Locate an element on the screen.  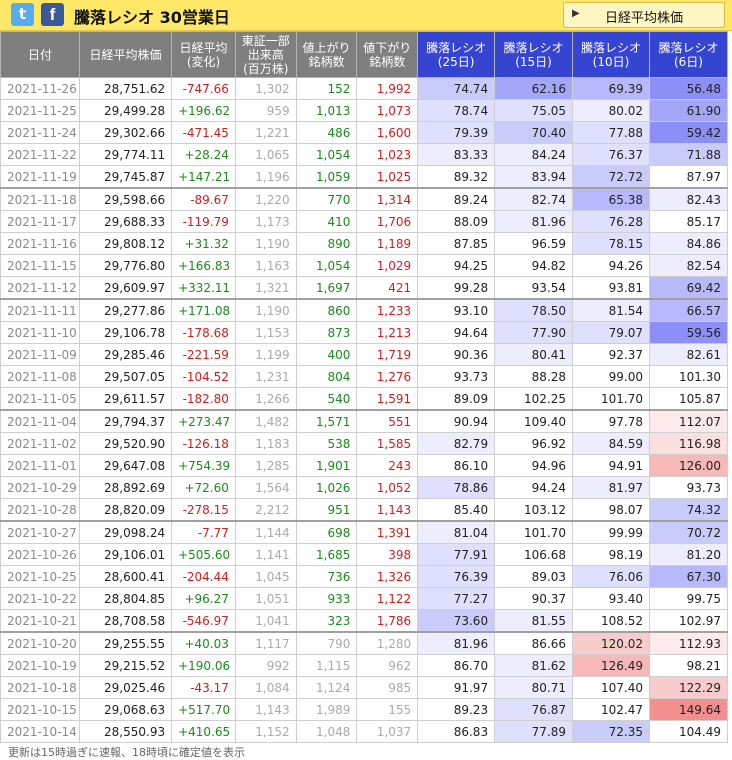
col-ratio-25-cell: 83.33 is located at coordinates (456, 154).